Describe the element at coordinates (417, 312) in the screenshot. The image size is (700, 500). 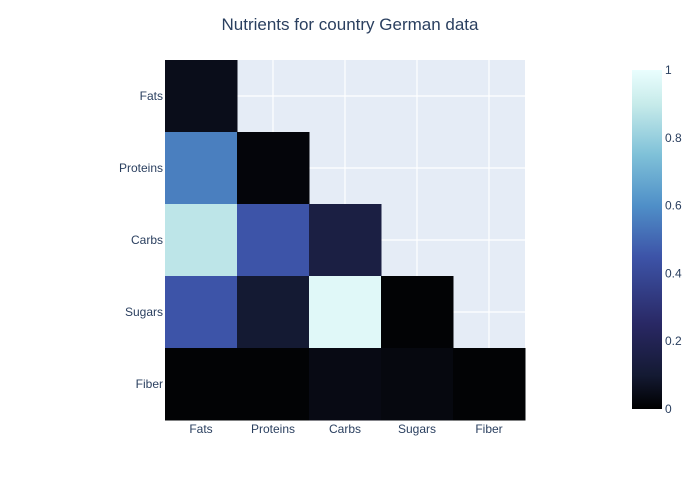
I see `heatmap-cell-sugars-sugars` at that location.